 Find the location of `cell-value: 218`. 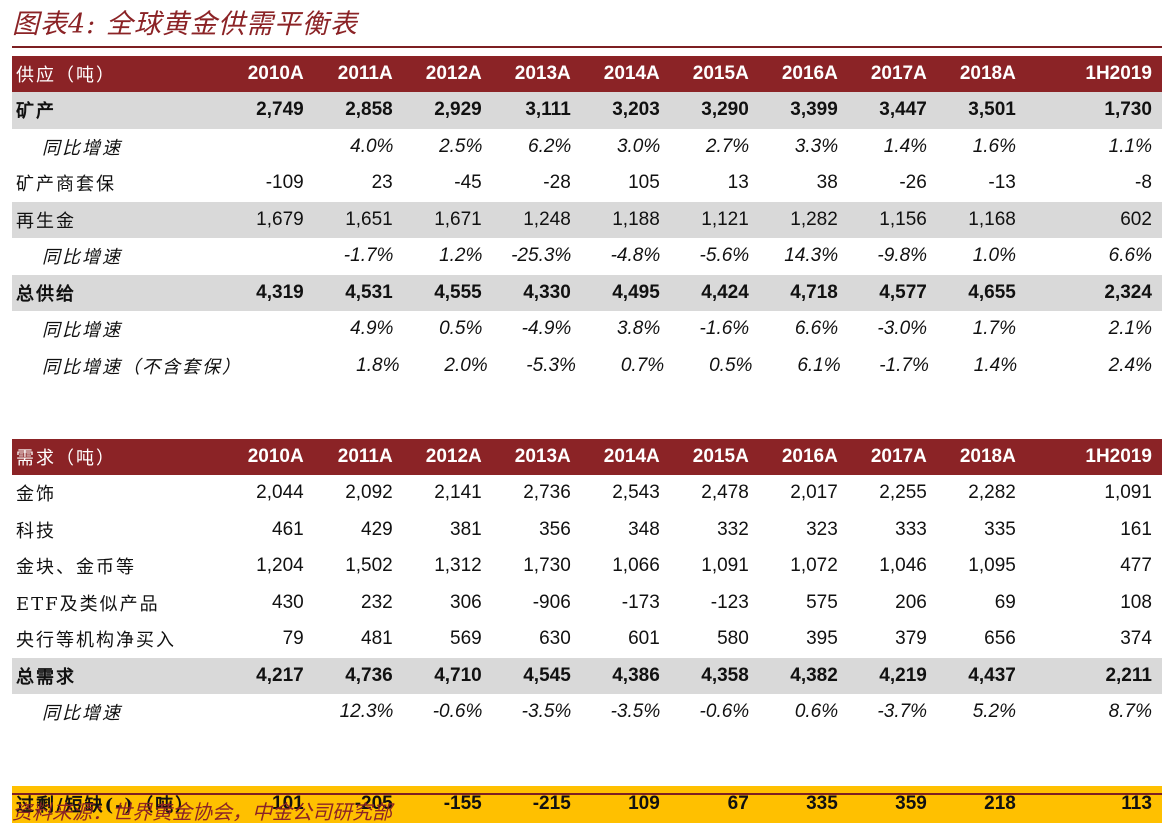

cell-value: 218 is located at coordinates (1000, 803).